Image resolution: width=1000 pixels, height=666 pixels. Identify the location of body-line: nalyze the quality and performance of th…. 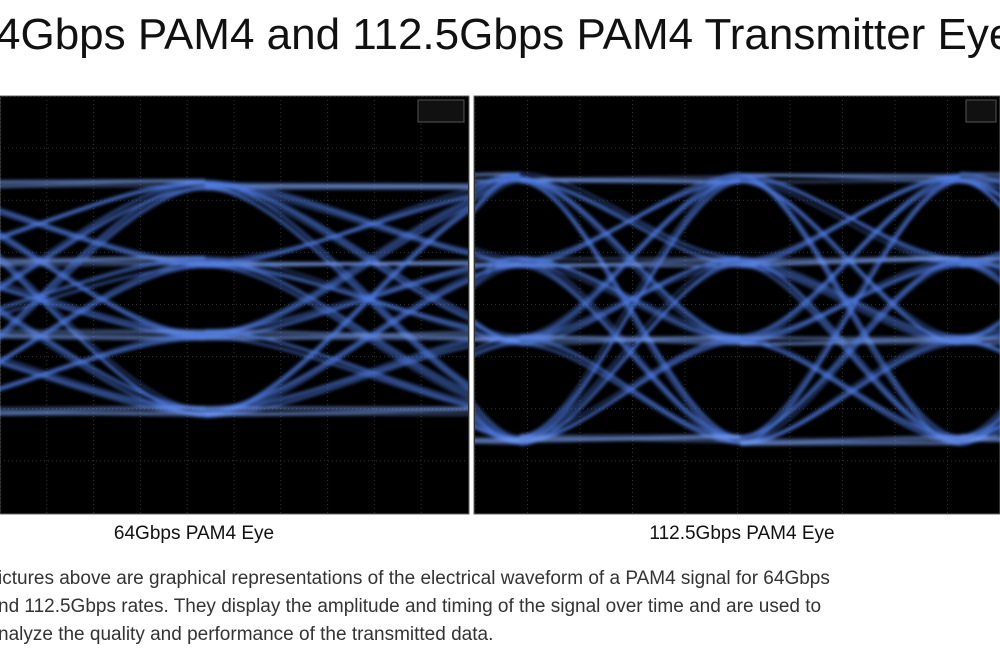
(247, 634).